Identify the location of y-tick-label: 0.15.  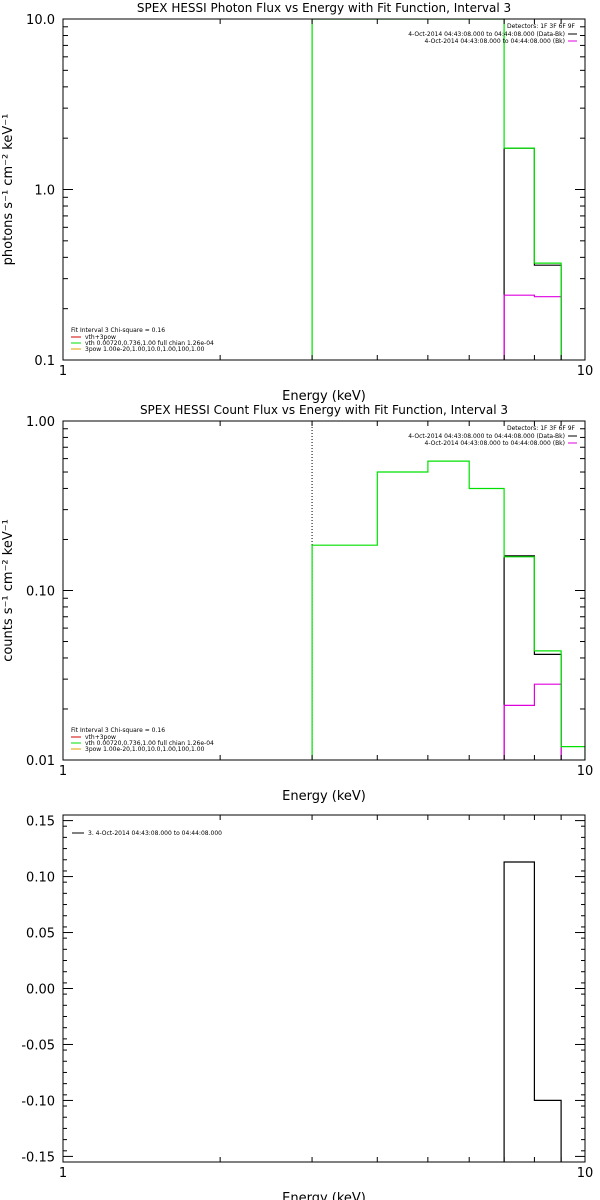
(40, 822).